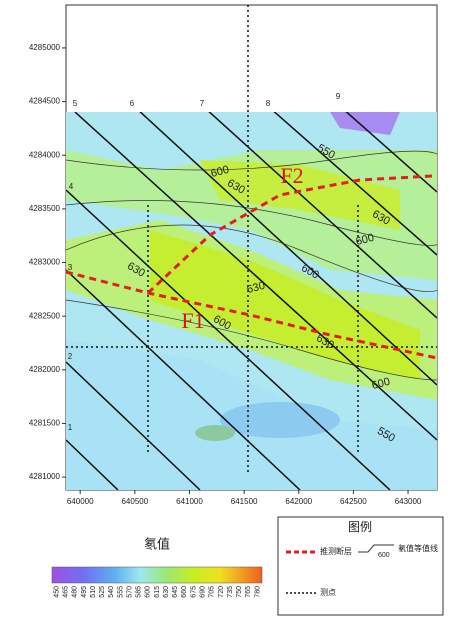 This screenshot has height=634, width=450. I want to click on line-number: 7, so click(202, 103).